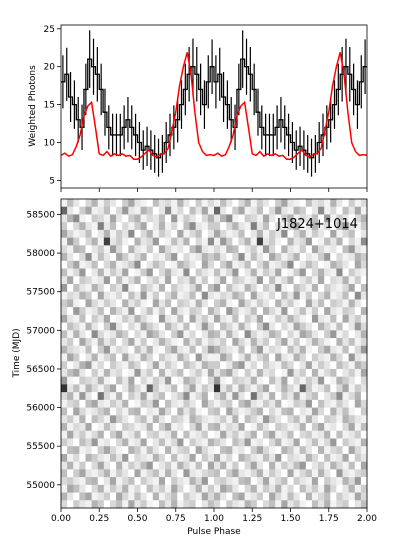 The height and width of the screenshot is (543, 407). Describe the element at coordinates (367, 519) in the screenshot. I see `phaseogram-x-tick-label: 2.00` at that location.